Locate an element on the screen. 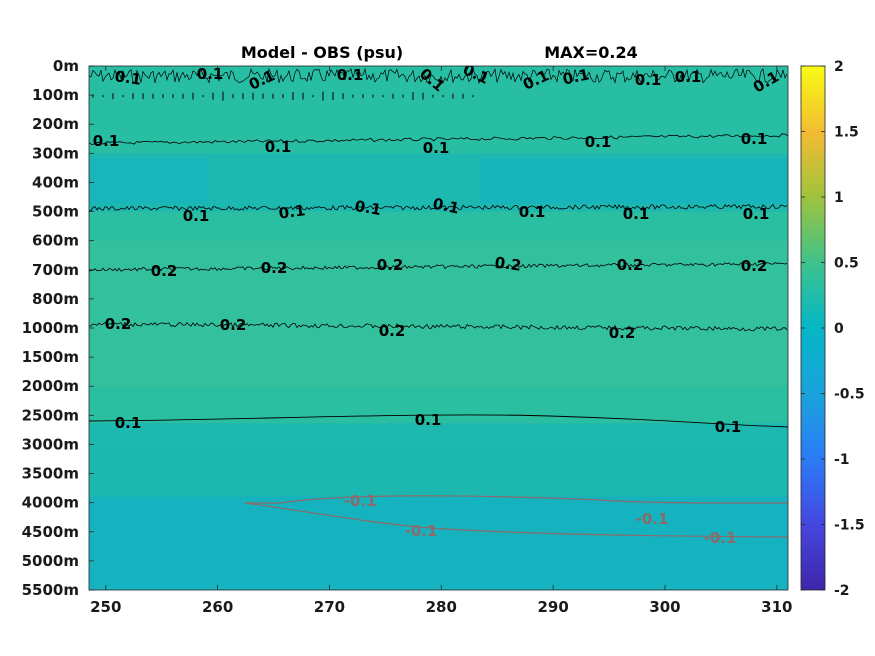  y-tick-label: 200m is located at coordinates (55, 124).